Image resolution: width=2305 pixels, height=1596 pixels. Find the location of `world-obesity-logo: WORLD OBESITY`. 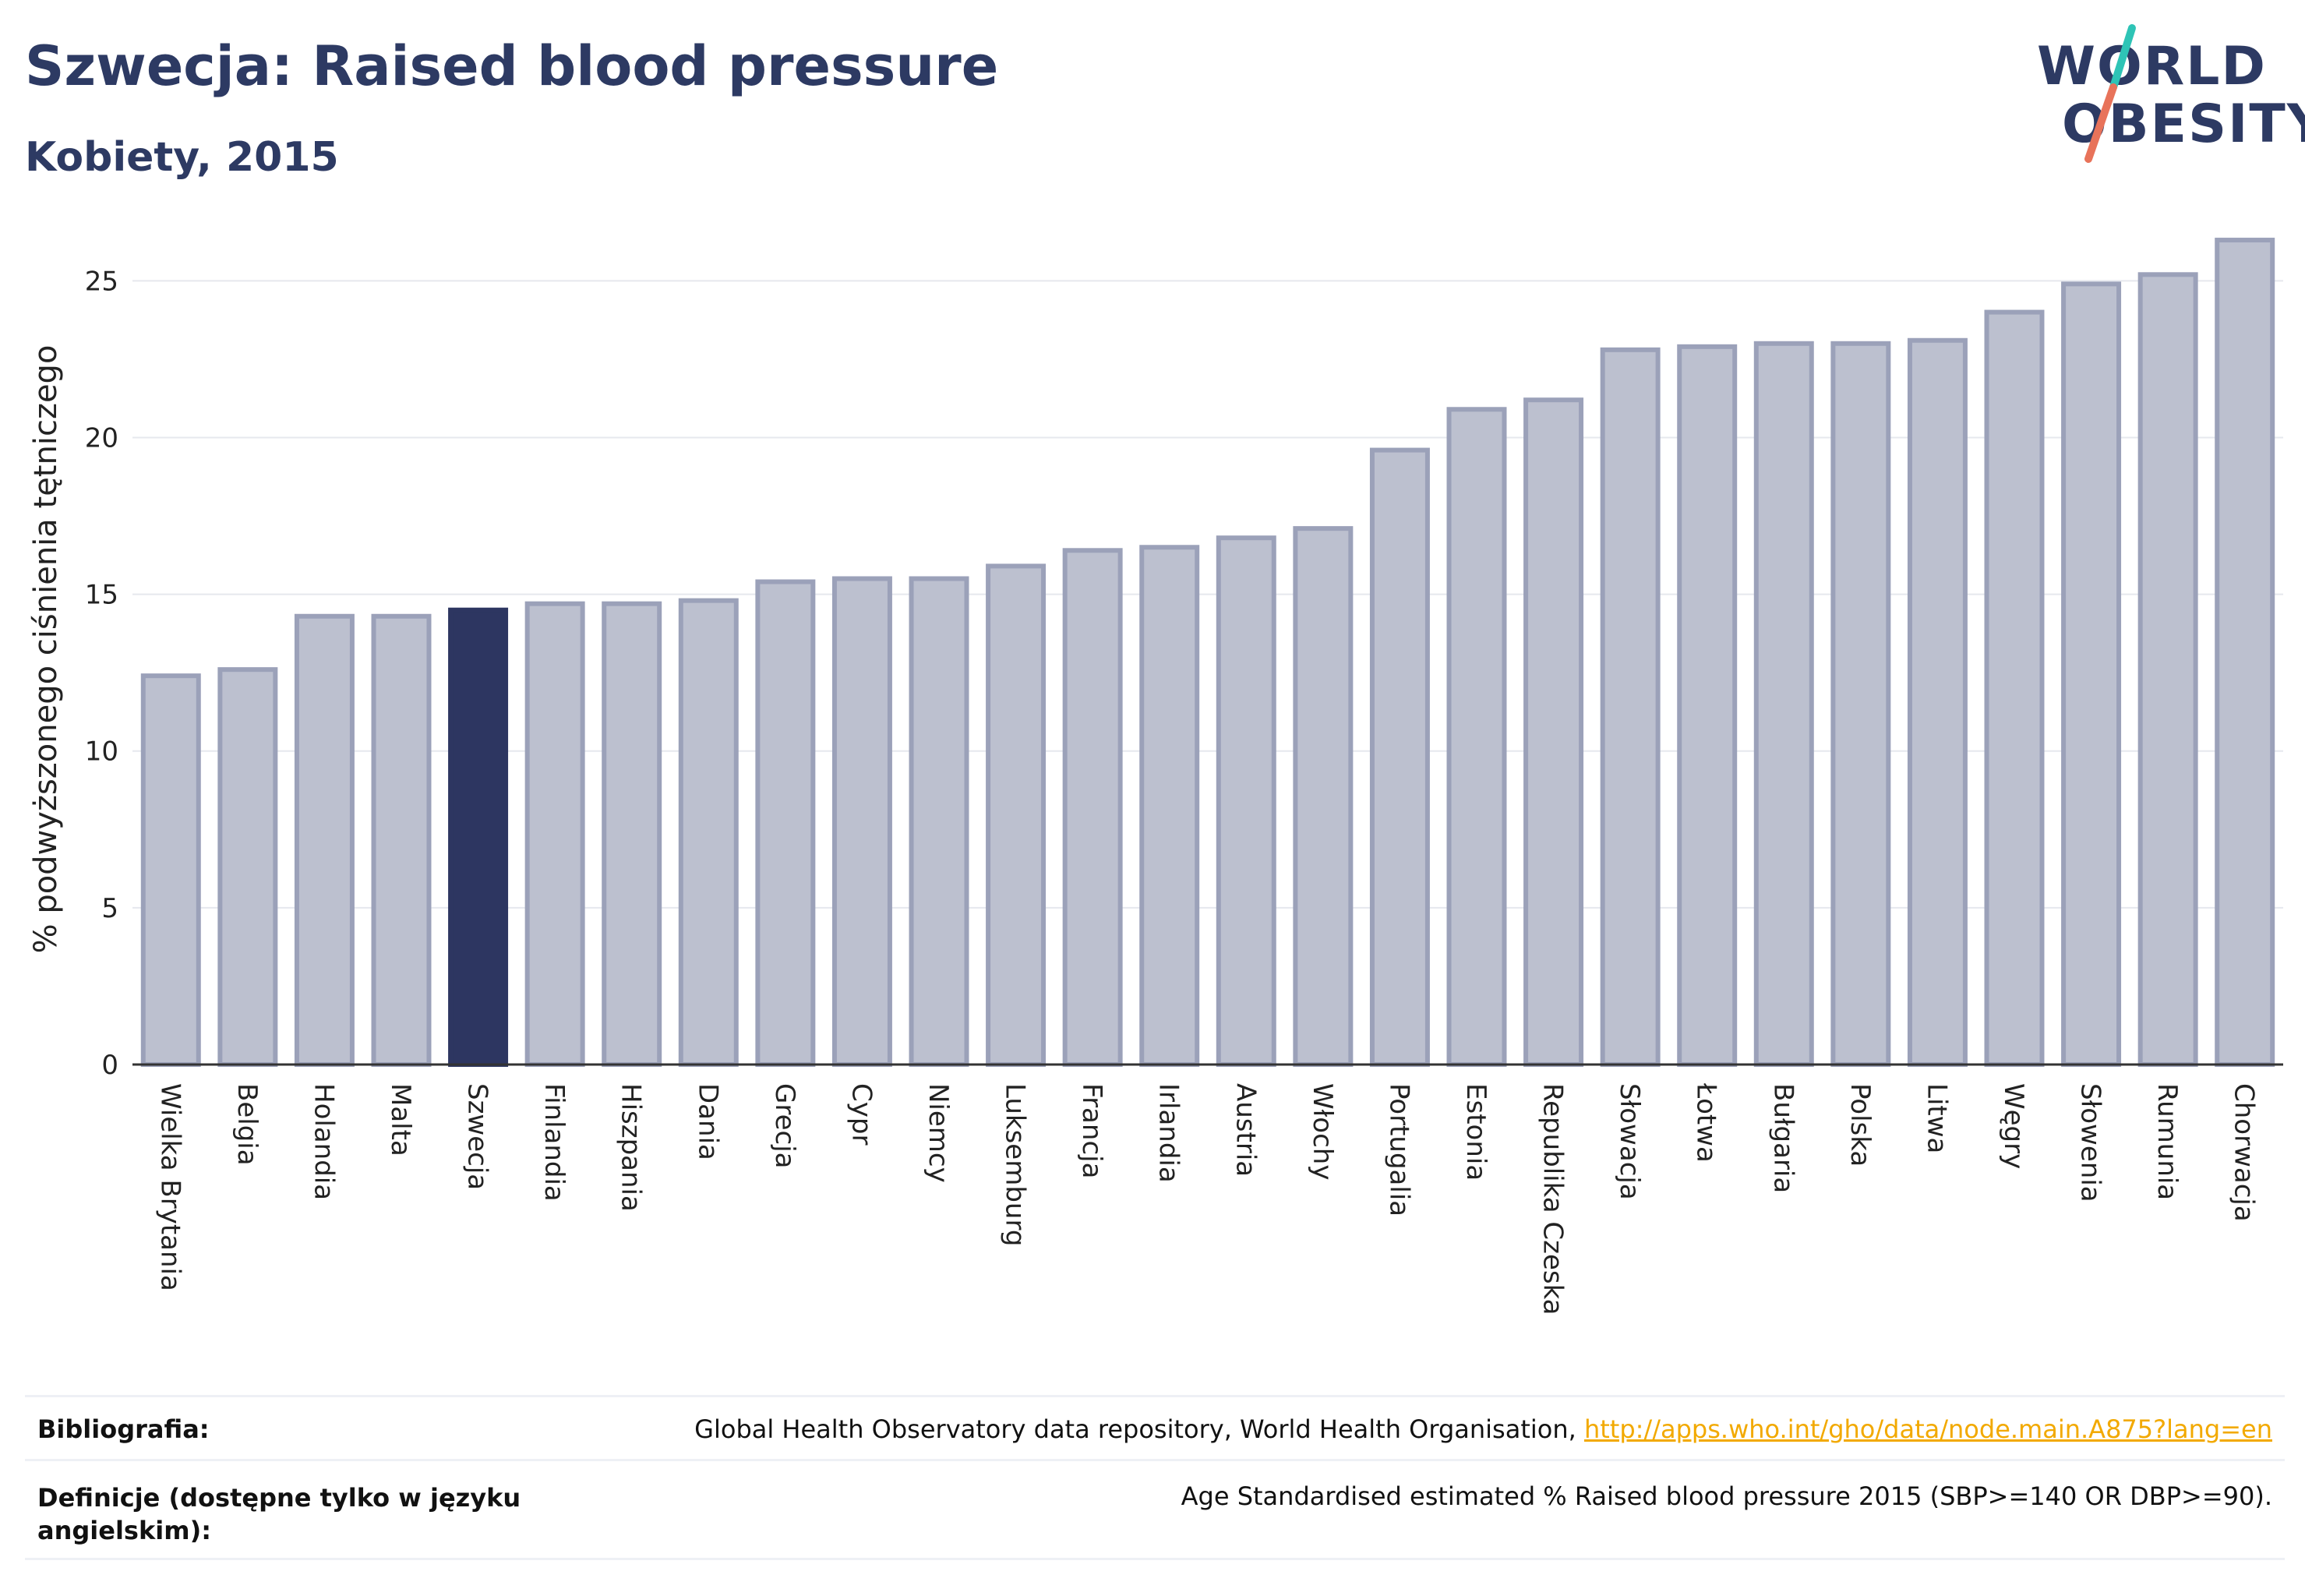

world-obesity-logo: WORLD OBESITY is located at coordinates (2165, 96).